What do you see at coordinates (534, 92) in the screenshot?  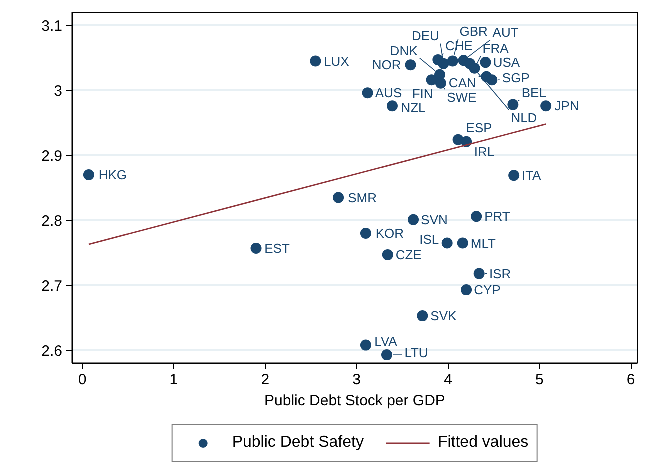 I see `annotation: BEL` at bounding box center [534, 92].